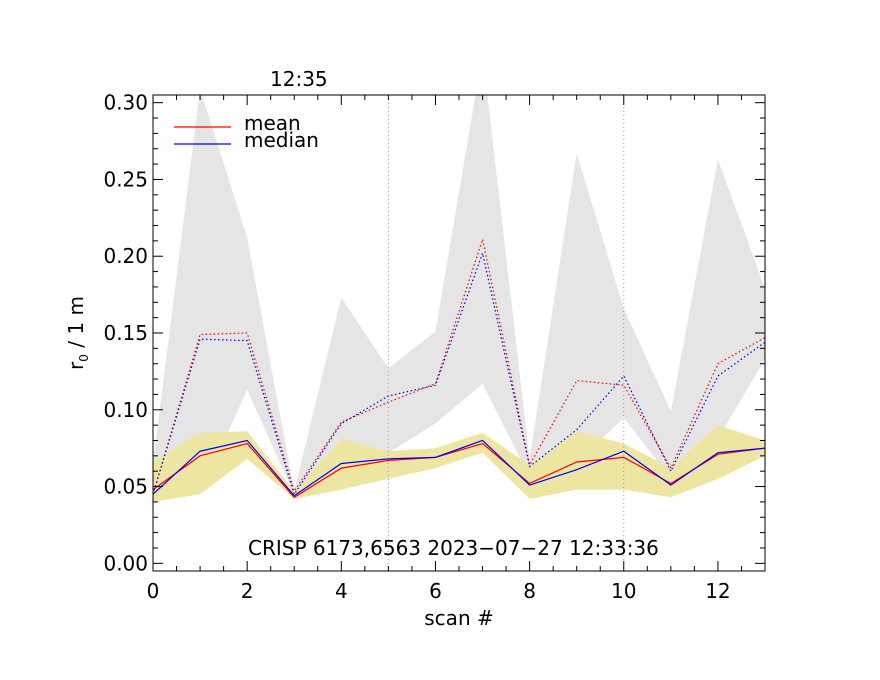 The image size is (880, 680). Describe the element at coordinates (125, 179) in the screenshot. I see `y-tick-label: 0.25` at that location.